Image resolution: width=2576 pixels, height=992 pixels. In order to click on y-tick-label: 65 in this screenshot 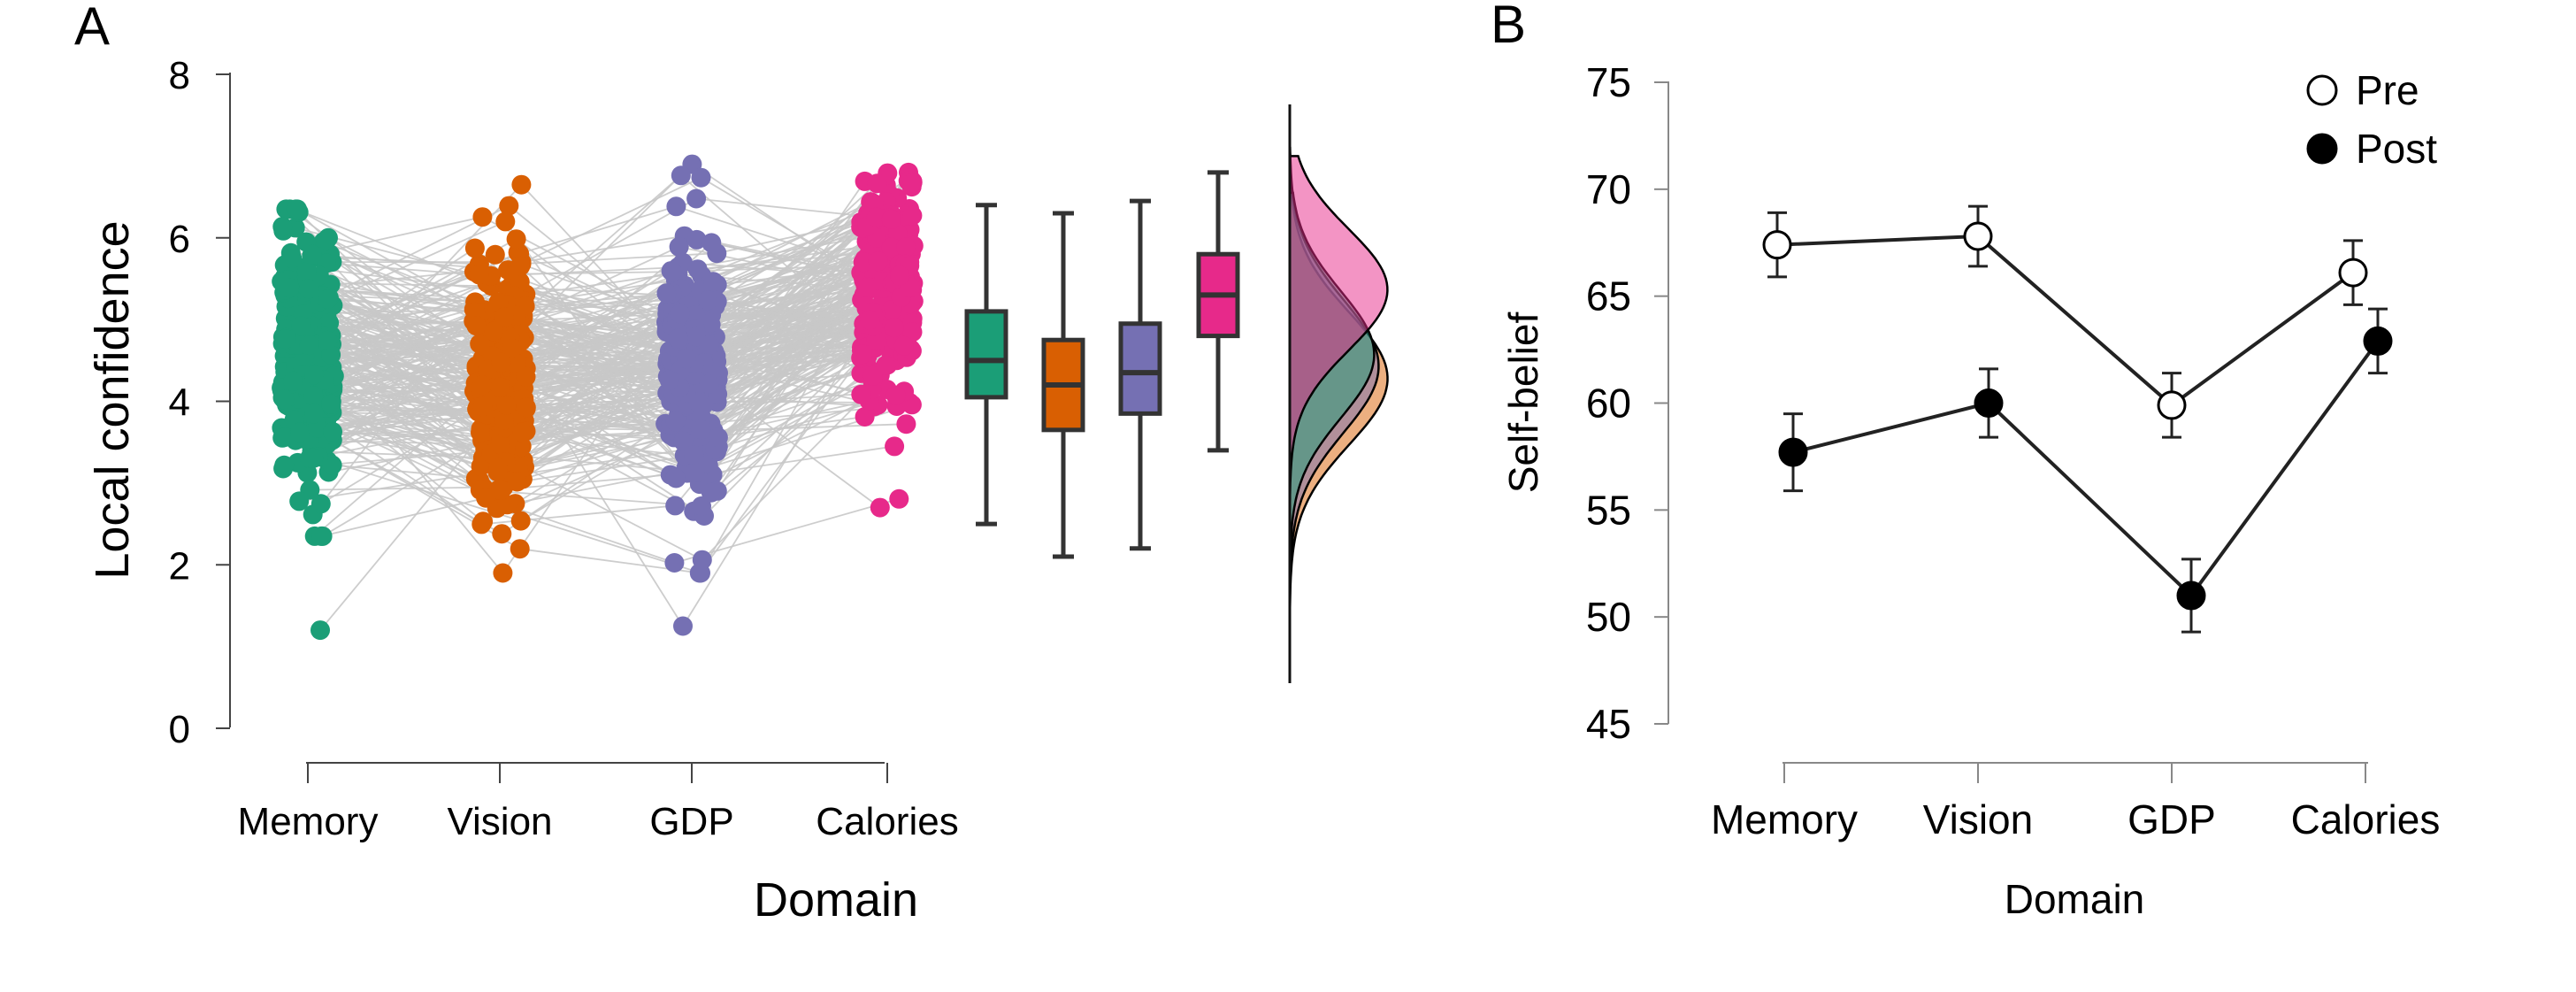, I will do `click(1608, 296)`.